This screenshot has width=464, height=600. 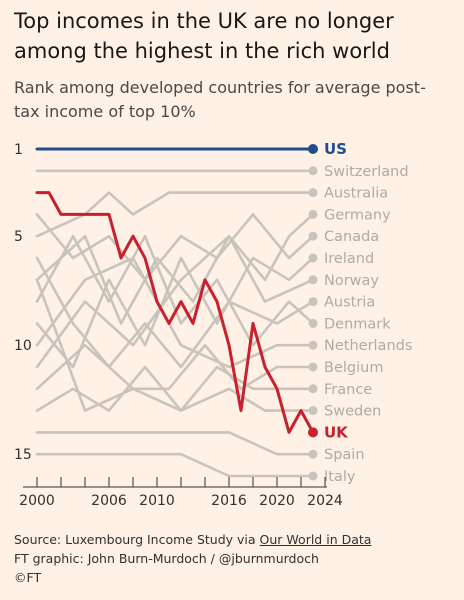 I want to click on line-france, so click(x=175, y=388).